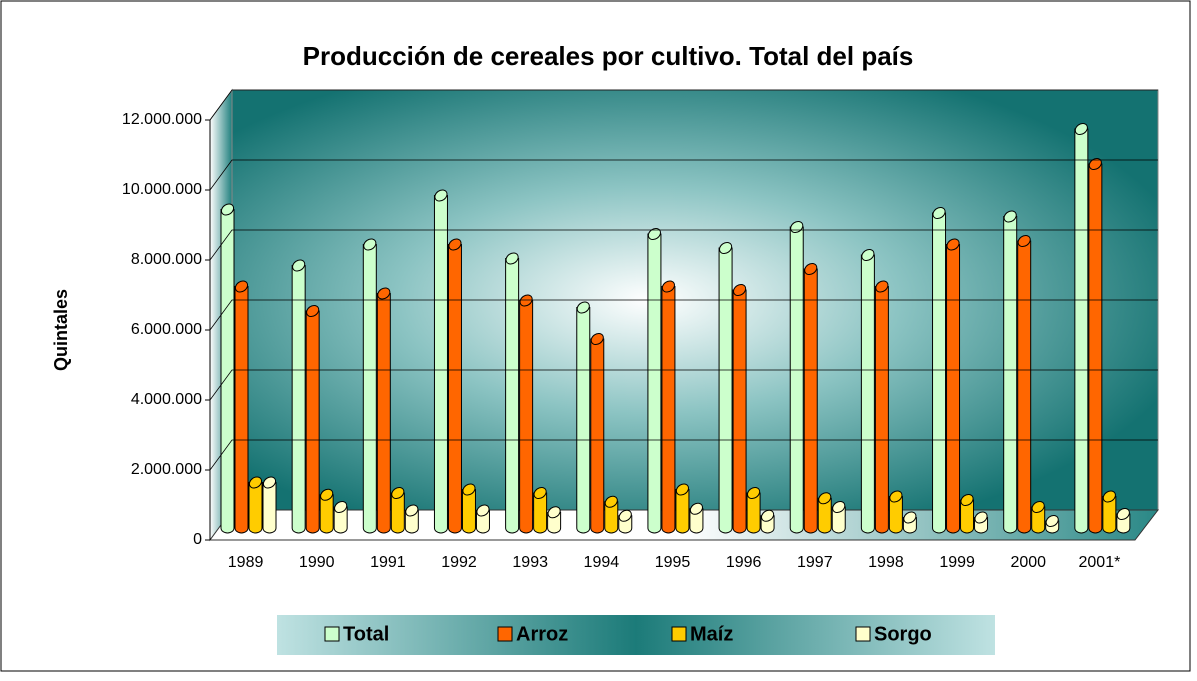 The height and width of the screenshot is (681, 1197). I want to click on legend-label: Total, so click(366, 634).